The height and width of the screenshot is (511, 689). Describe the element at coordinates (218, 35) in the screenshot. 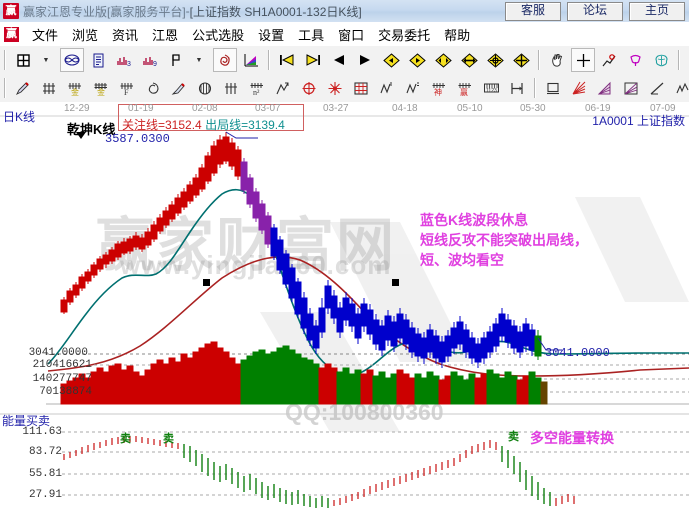

I see `menu-item-formula-stockpick: 公式选股` at that location.